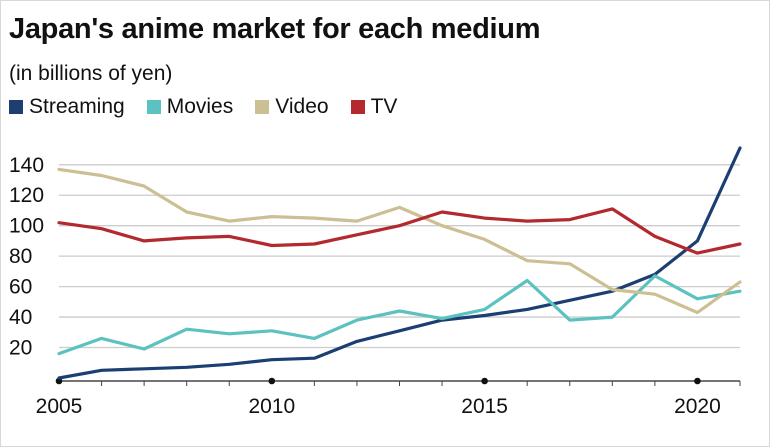  Describe the element at coordinates (20, 348) in the screenshot. I see `y-tick-label-20: 20` at that location.